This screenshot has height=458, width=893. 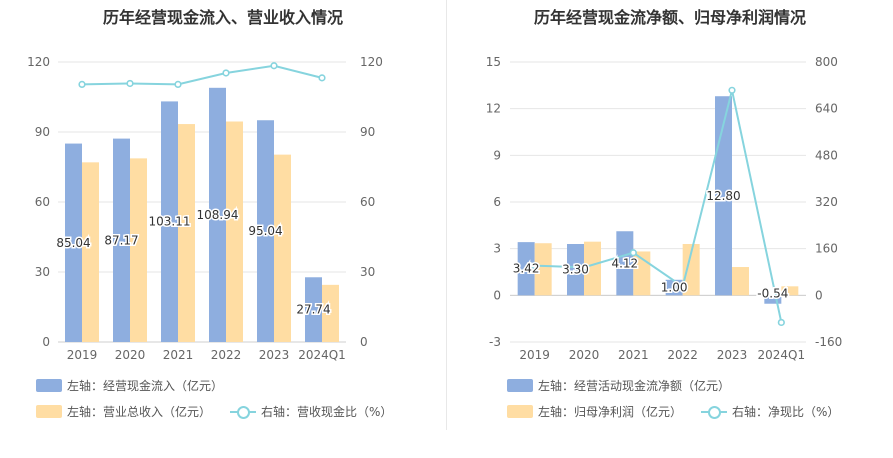 What do you see at coordinates (772, 293) in the screenshot?
I see `data-label: -0.54` at bounding box center [772, 293].